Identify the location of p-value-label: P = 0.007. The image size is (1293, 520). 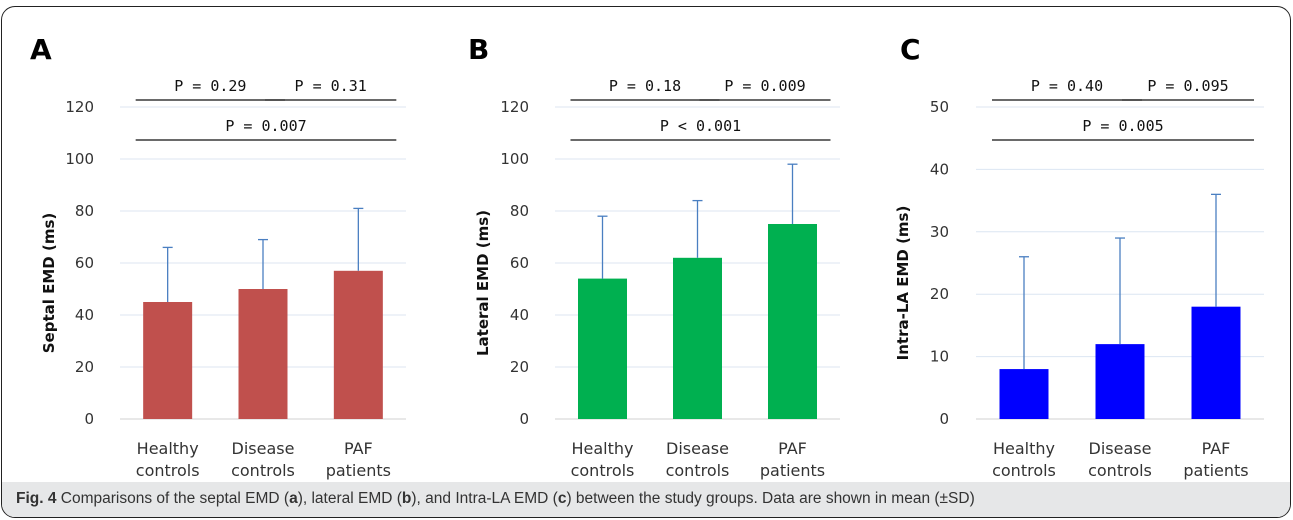
(265, 126).